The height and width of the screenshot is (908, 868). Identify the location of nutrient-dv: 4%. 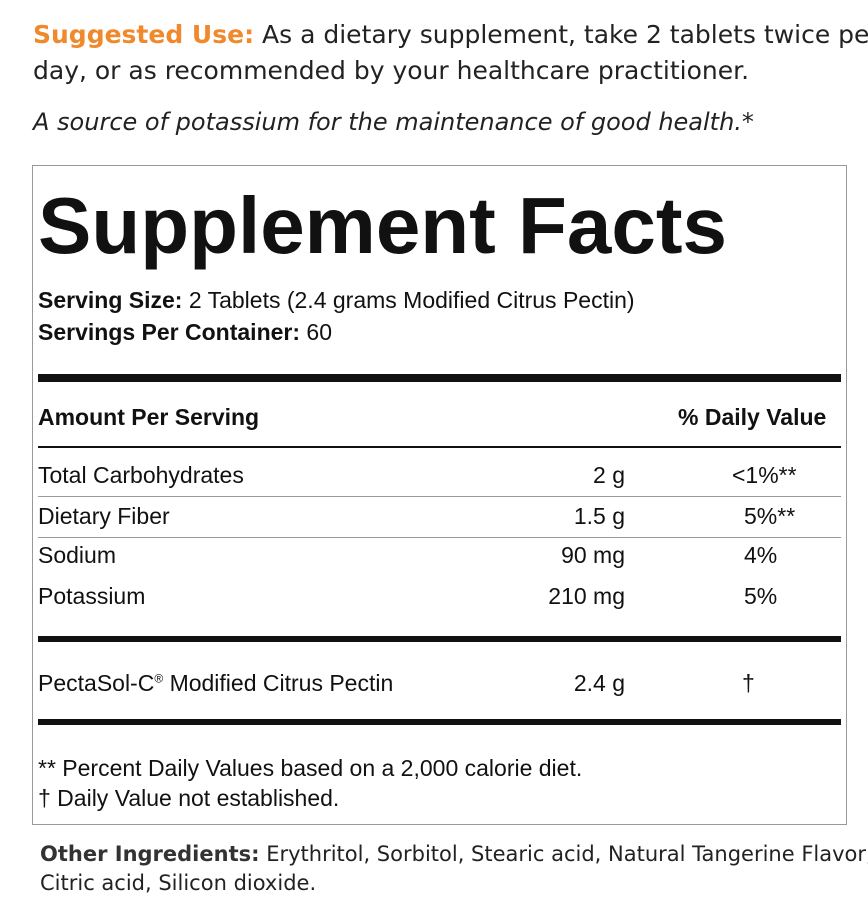
(761, 555).